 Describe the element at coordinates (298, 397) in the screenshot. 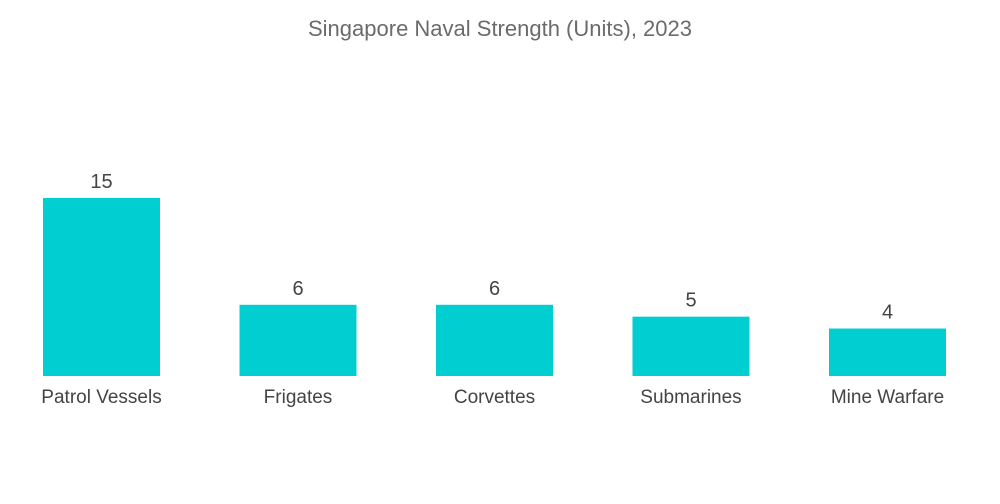

I see `category-label-frigates: Frigates` at that location.